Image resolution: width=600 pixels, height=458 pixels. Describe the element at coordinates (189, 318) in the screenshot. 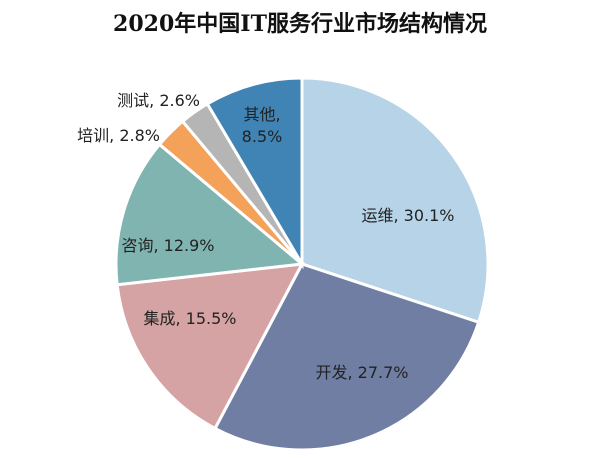

I see `slice-label-2: 集成, 15.5%` at that location.